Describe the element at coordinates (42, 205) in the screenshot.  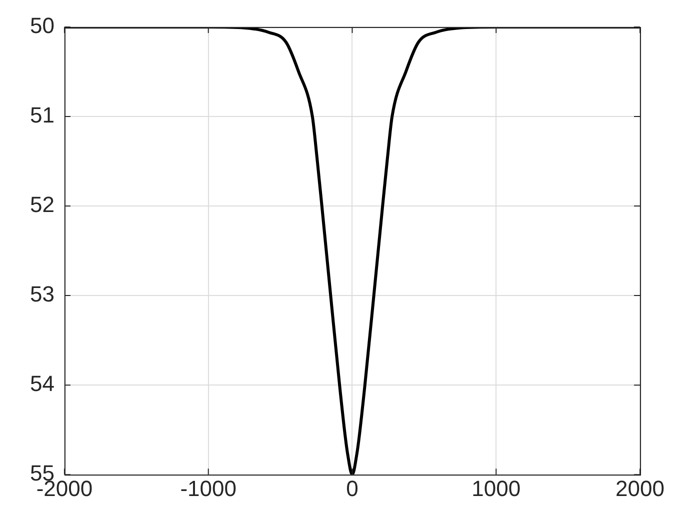
I see `y-tick-label: 52` at that location.